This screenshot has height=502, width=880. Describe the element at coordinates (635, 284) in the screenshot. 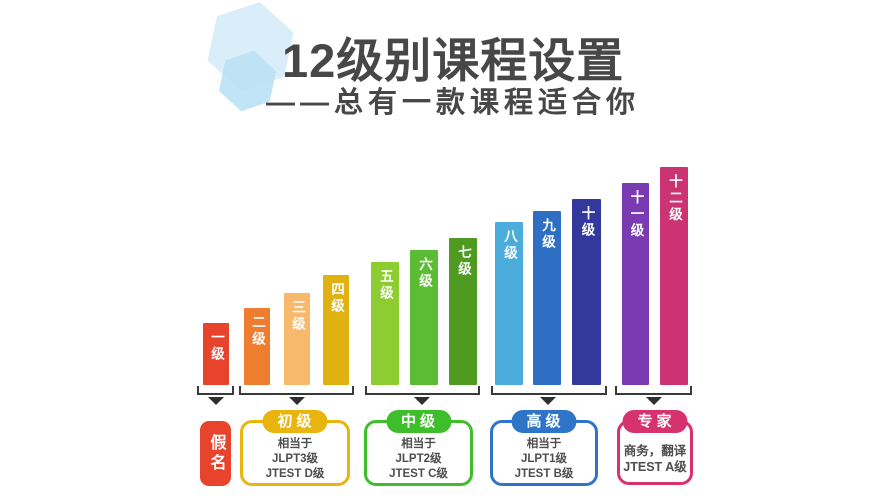

I see `bar-level-11: 十一级` at that location.